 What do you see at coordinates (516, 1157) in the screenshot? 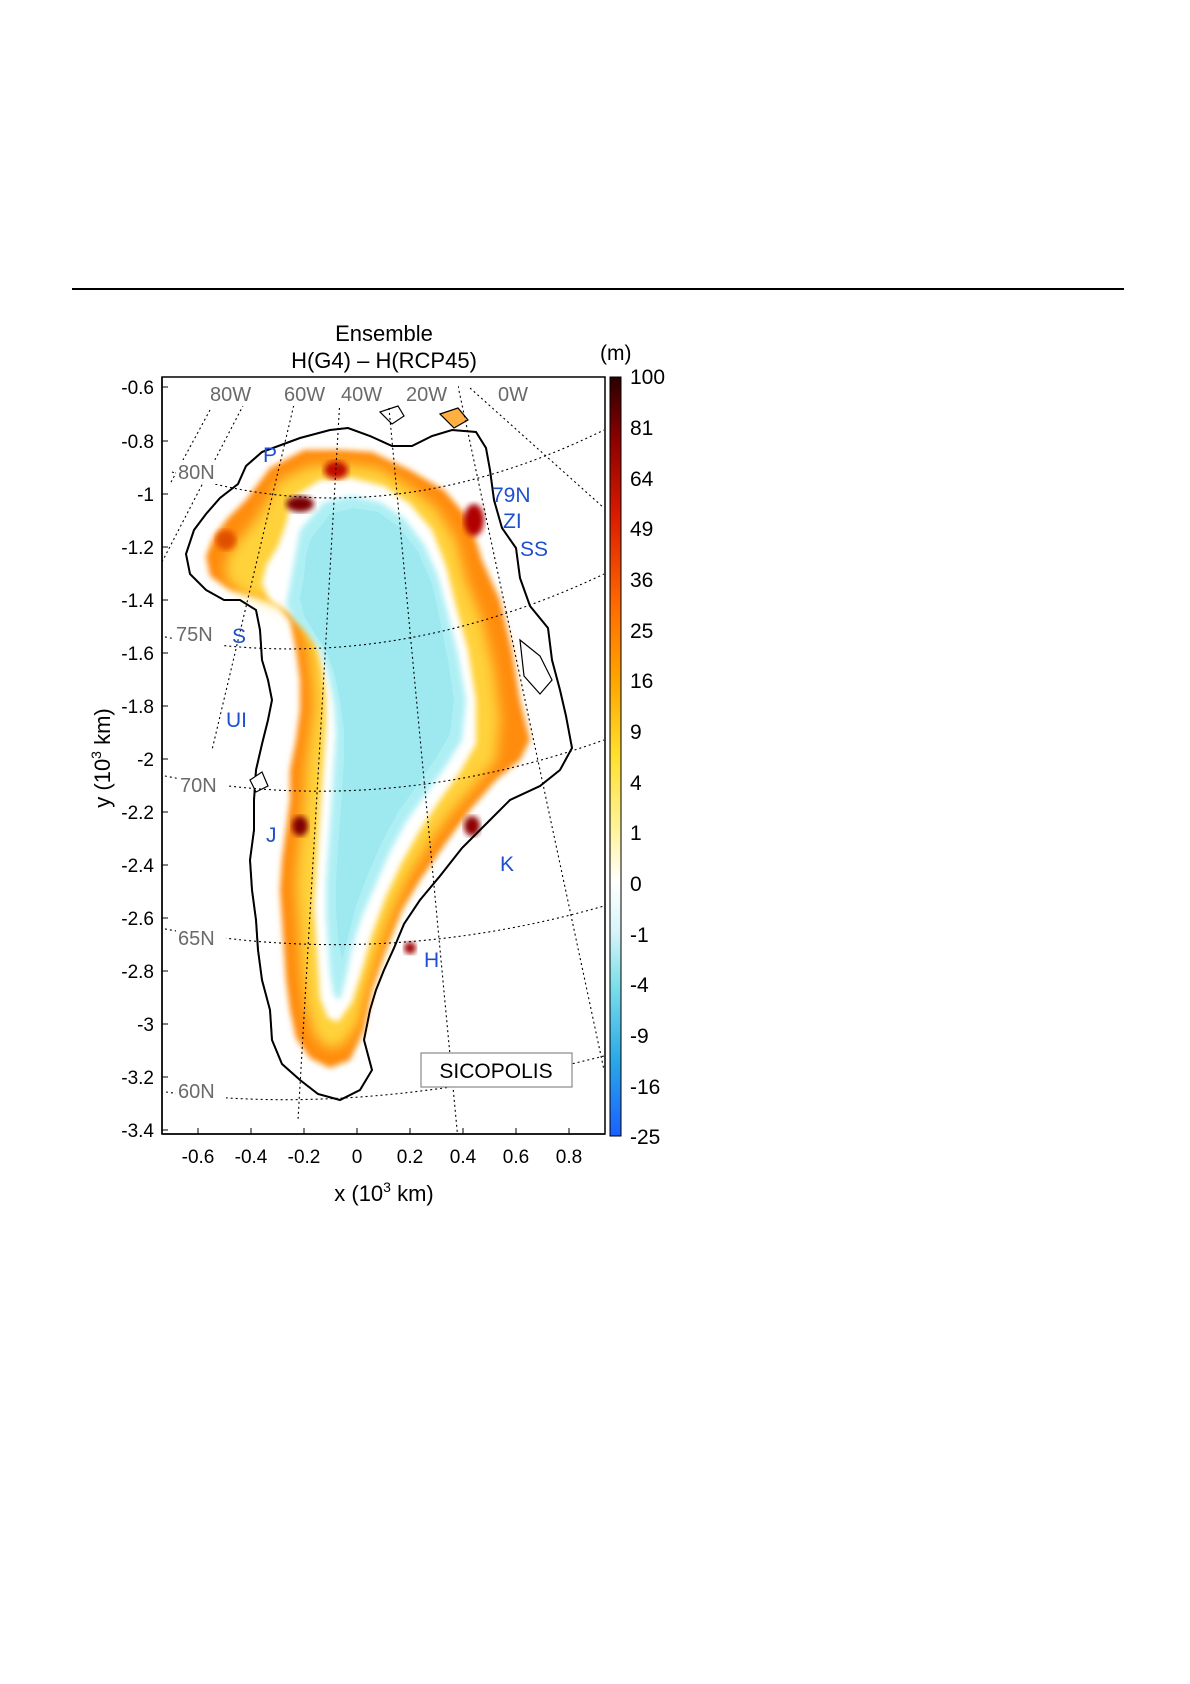
I see `x-tick-label: 0.6` at bounding box center [516, 1157].